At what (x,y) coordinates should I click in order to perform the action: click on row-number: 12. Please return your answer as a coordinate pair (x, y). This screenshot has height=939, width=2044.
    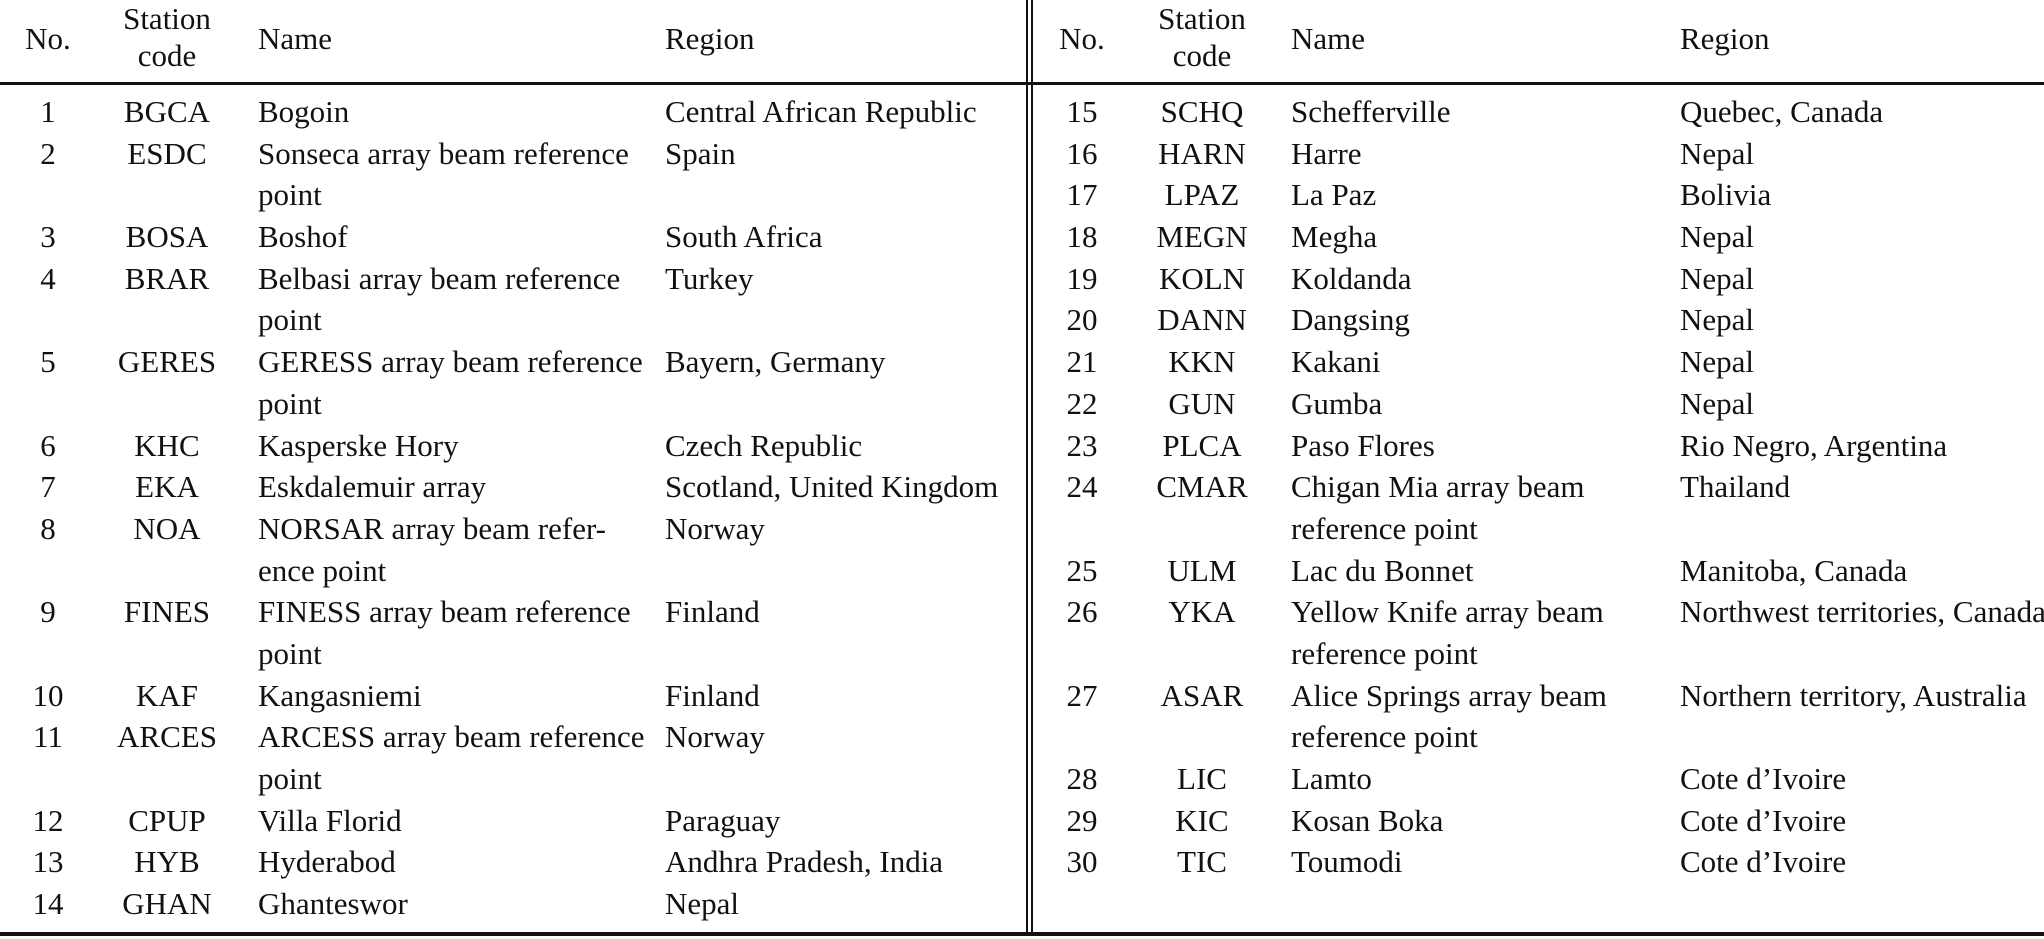
    Looking at the image, I should click on (48, 820).